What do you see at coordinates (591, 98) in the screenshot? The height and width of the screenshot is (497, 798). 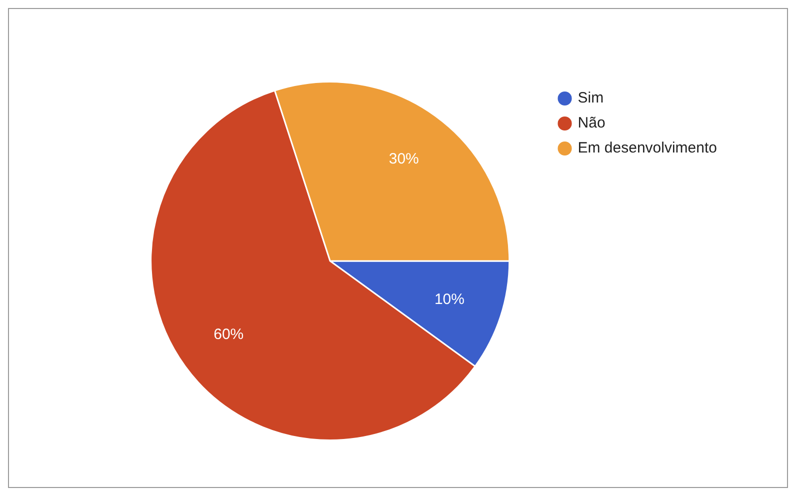 I see `legend-label: Sim` at bounding box center [591, 98].